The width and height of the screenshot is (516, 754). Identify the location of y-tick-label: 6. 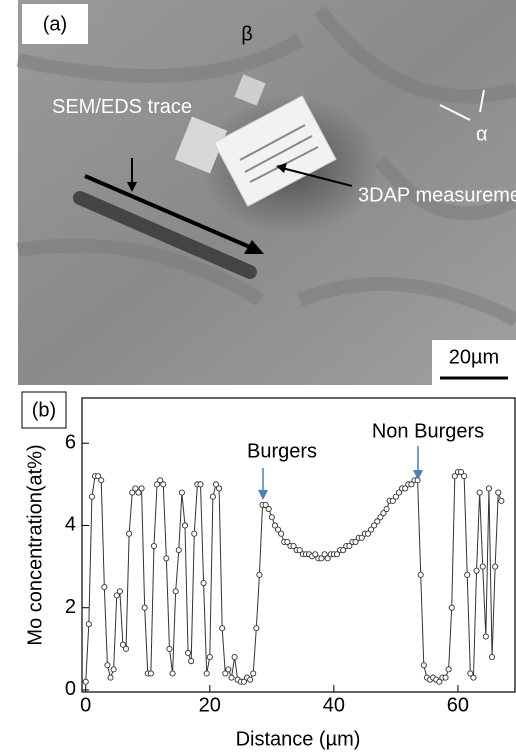
(70, 443).